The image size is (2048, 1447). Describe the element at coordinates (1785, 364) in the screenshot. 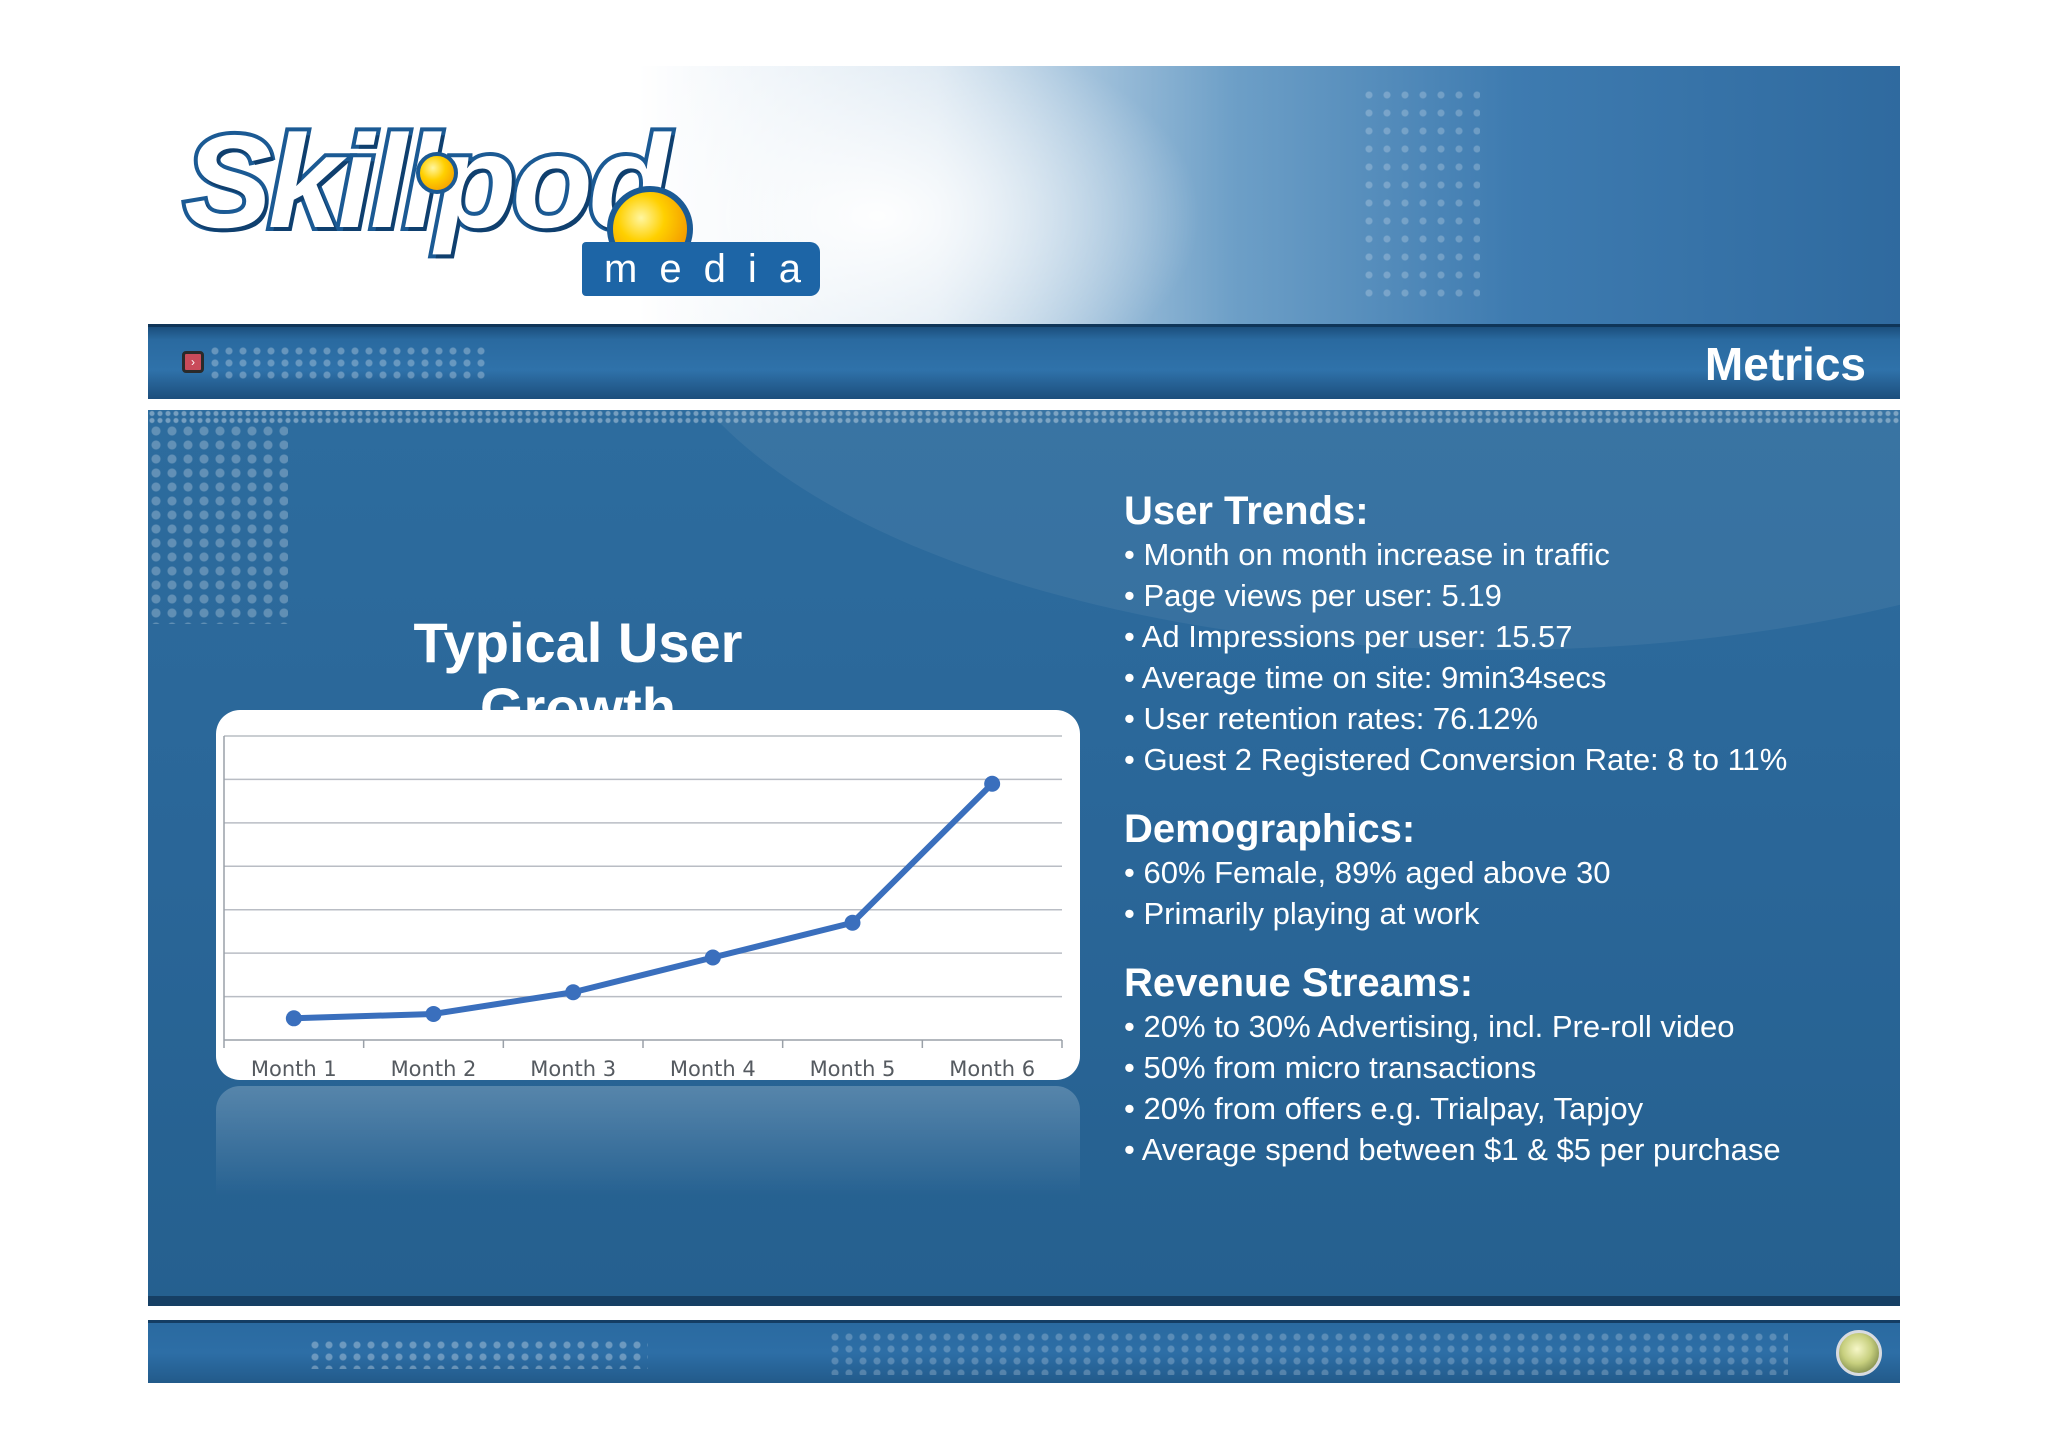

I see `page-title: Metrics` at that location.